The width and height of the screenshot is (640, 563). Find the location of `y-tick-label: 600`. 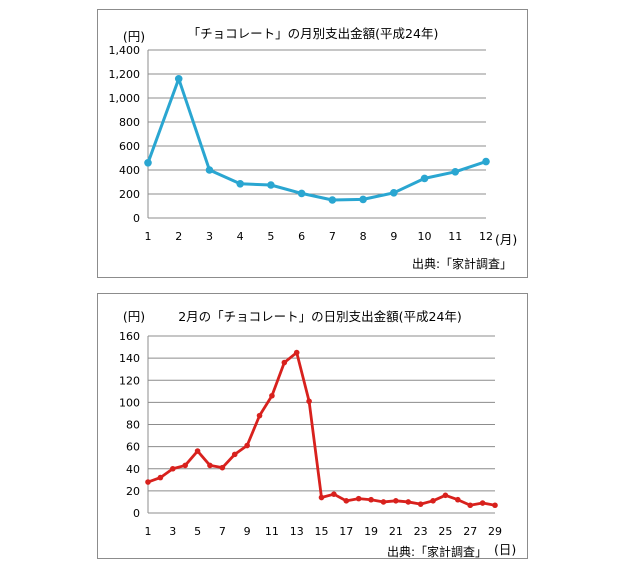

y-tick-label: 600 is located at coordinates (129, 146).